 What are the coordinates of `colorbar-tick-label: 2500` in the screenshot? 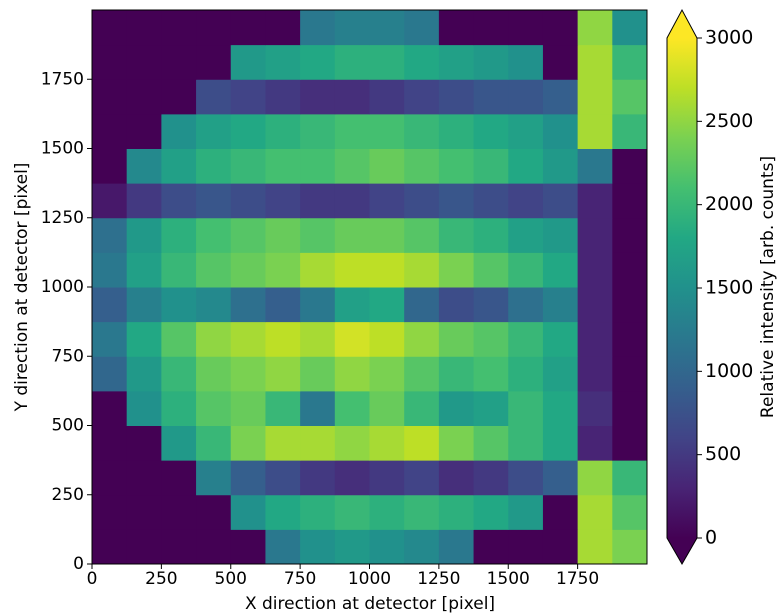 It's located at (729, 121).